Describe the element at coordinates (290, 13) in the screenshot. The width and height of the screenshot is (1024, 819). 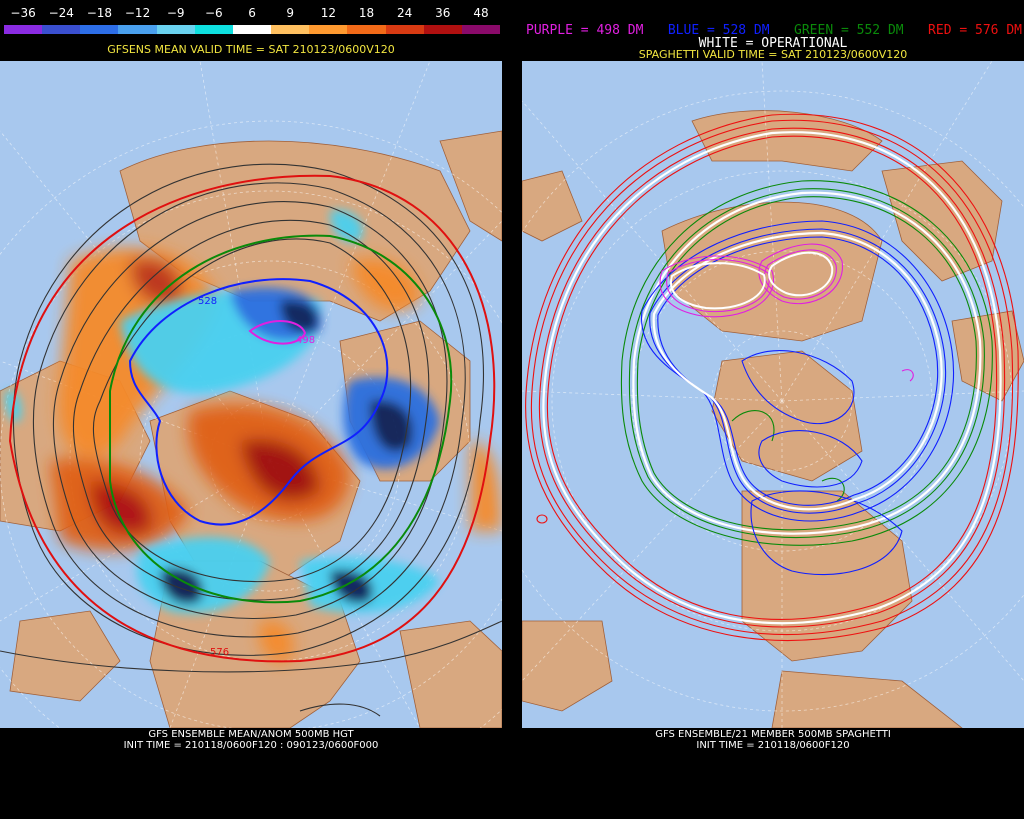
I see `colorbar-label: 9` at that location.